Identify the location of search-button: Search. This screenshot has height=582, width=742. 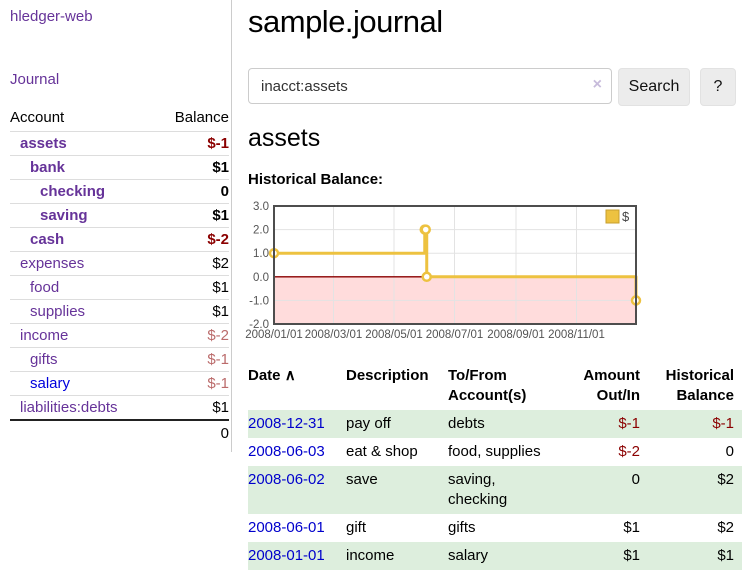
(654, 87).